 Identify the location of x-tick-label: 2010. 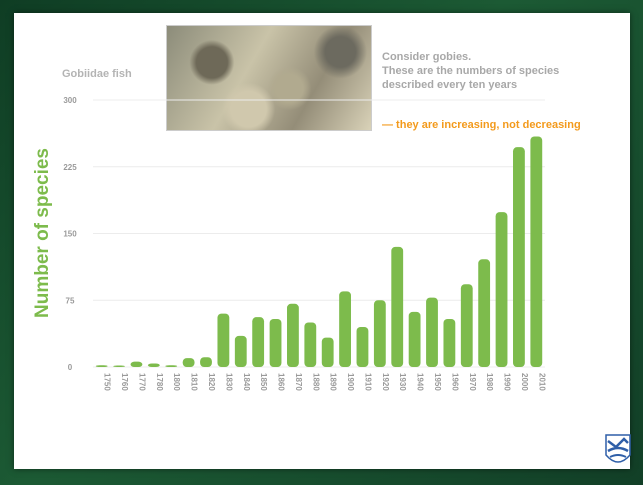
(541, 382).